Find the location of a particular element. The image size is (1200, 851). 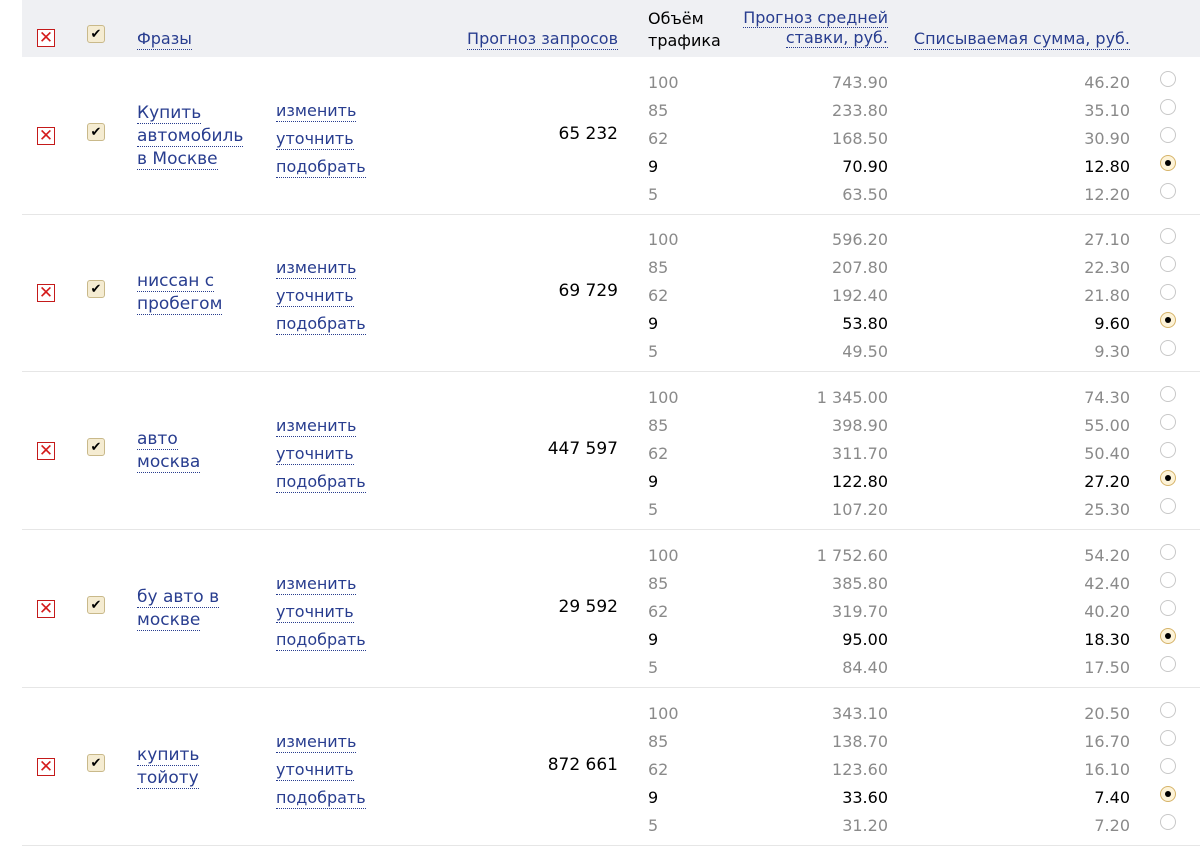

charge-value: 9.30 is located at coordinates (1112, 351).